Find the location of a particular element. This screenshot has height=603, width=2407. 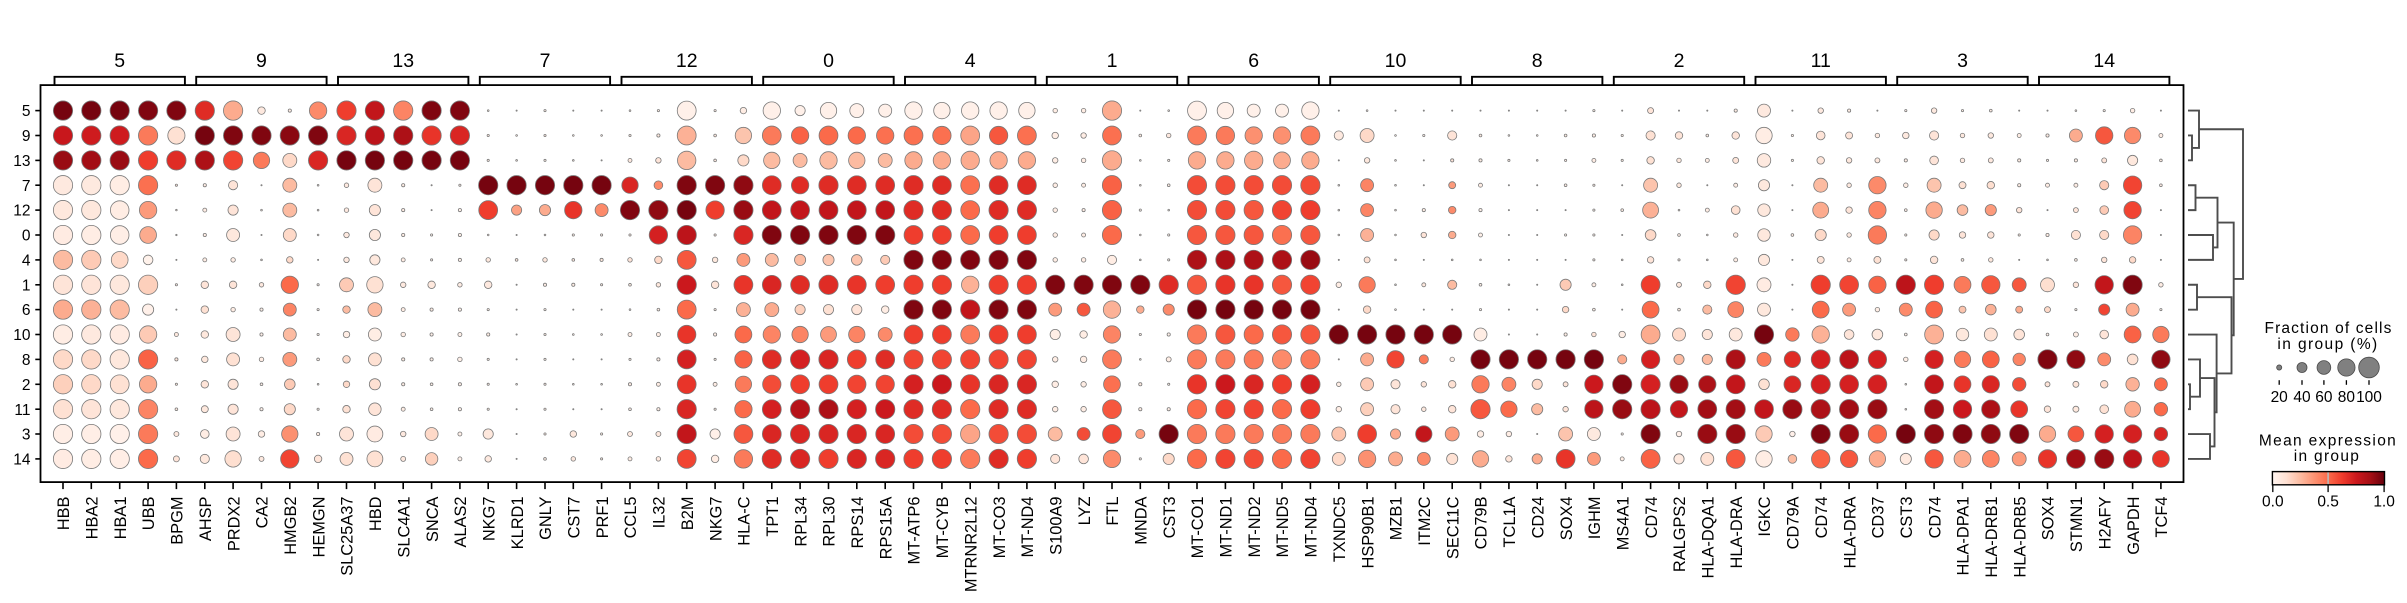

svg-text: HBA2 is located at coordinates (93, 518).